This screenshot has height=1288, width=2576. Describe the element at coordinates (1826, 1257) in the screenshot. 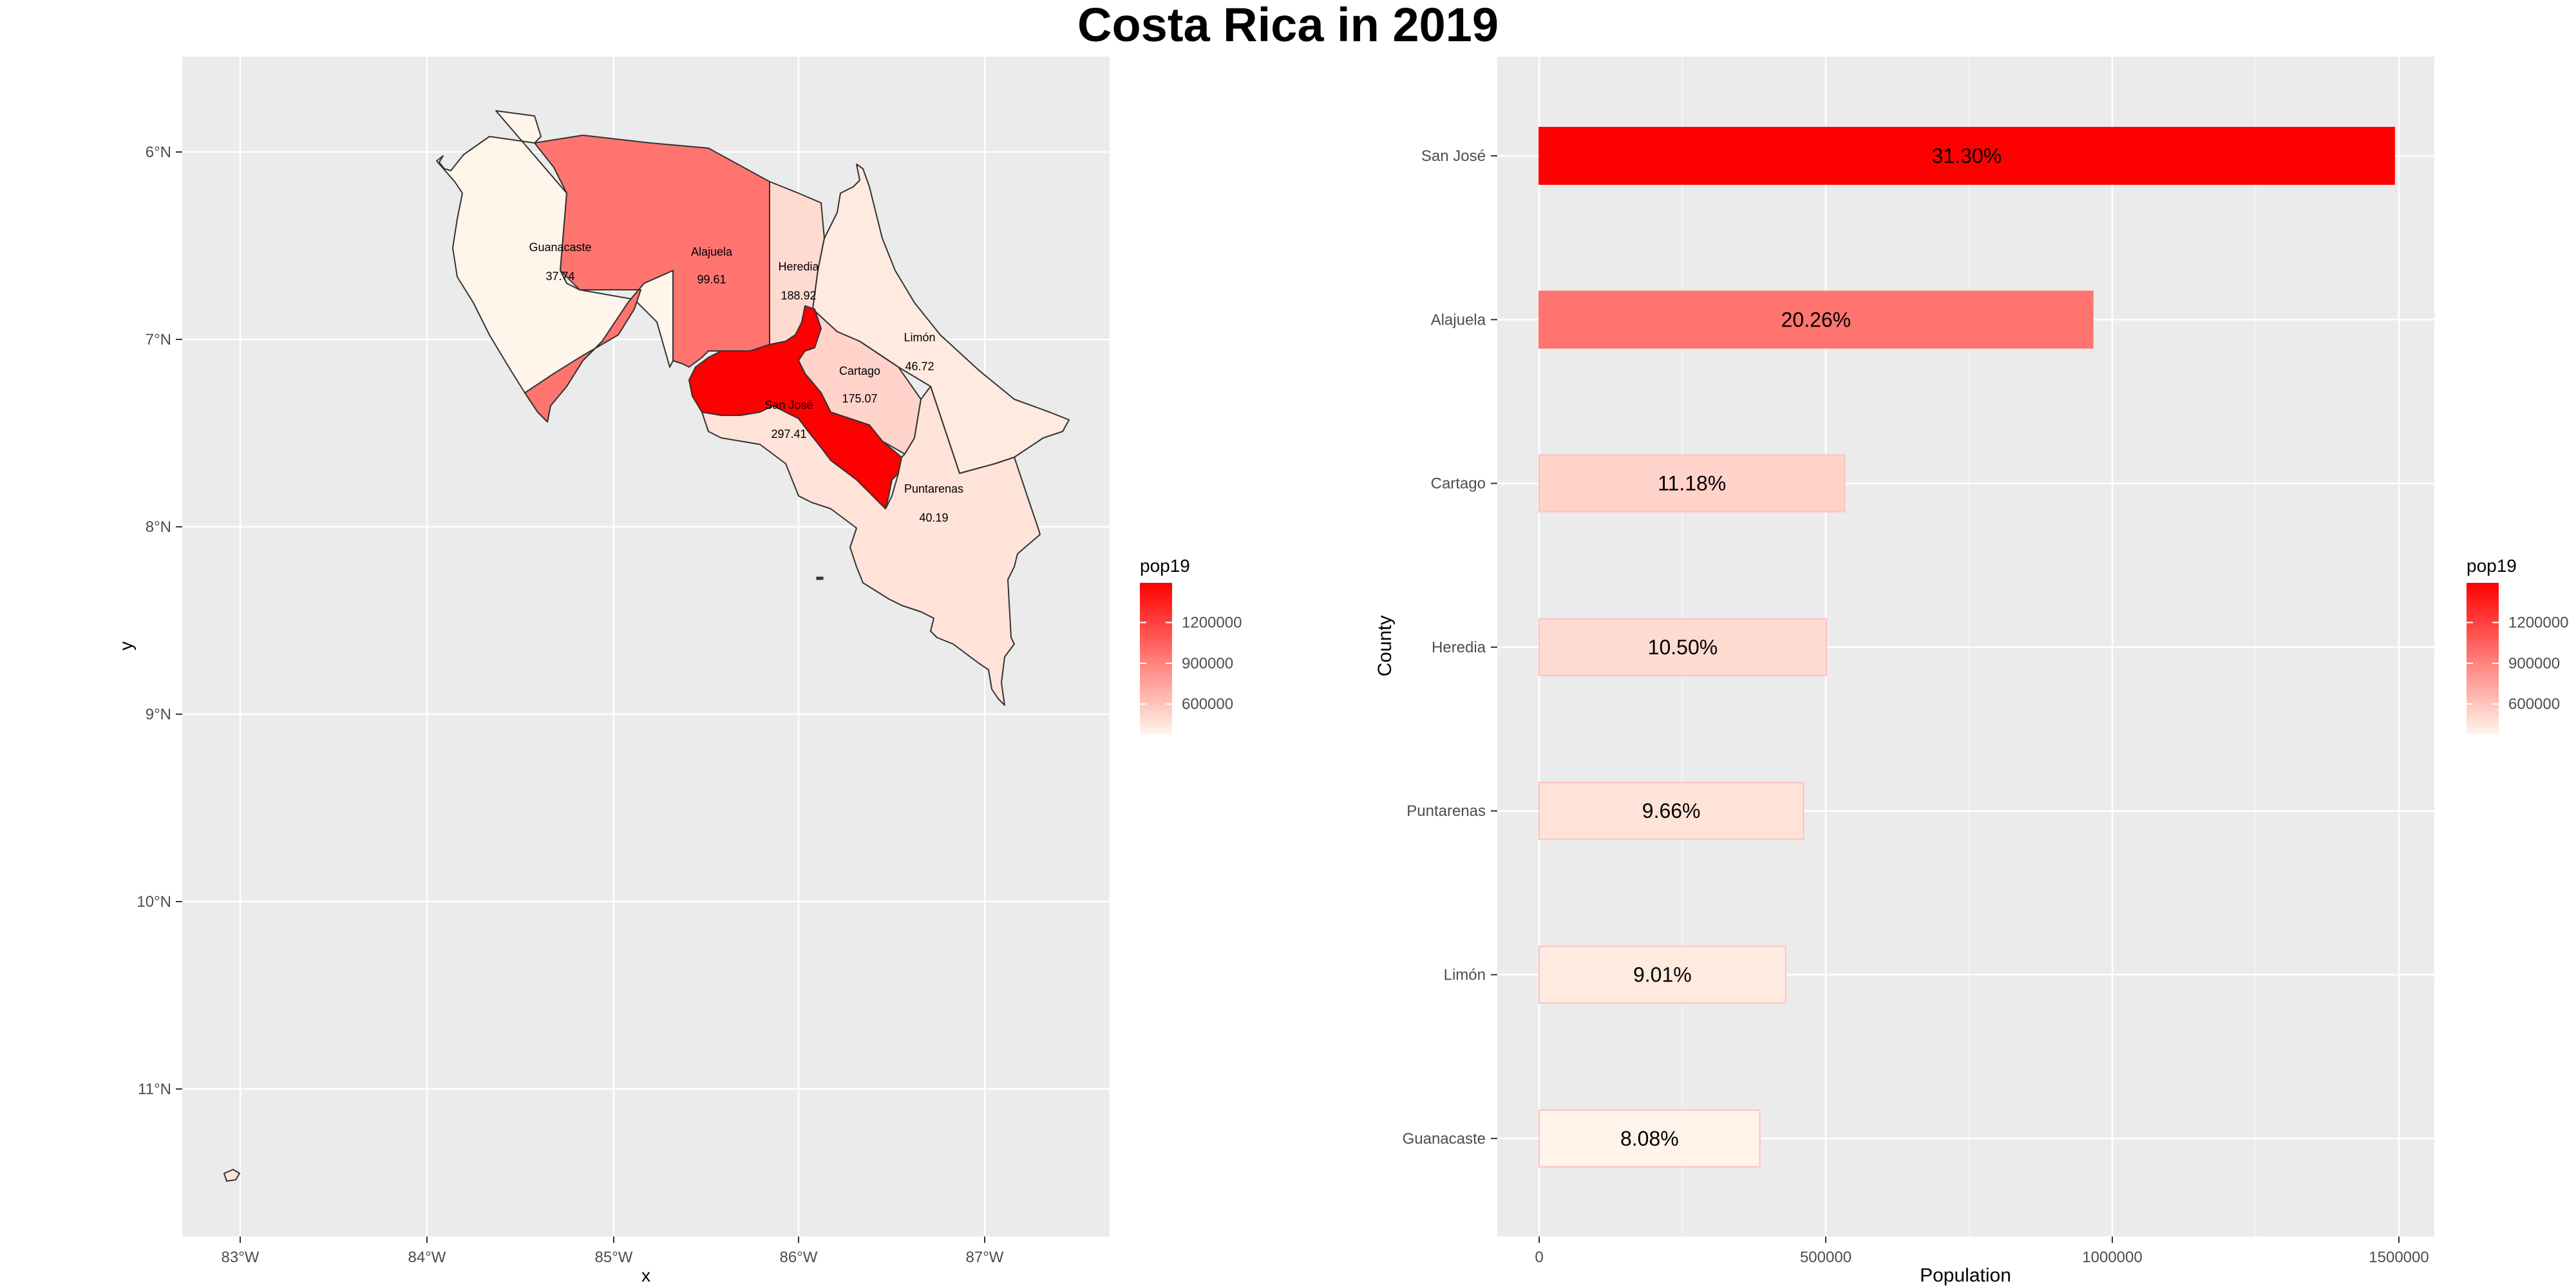

I see `bar-x-tick-label: 500000` at that location.